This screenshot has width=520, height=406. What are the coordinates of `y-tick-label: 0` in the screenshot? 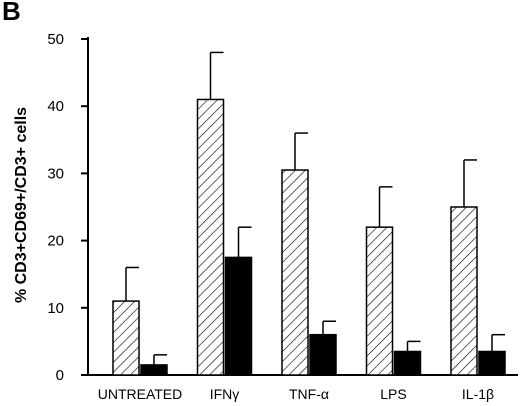 It's located at (60, 375).